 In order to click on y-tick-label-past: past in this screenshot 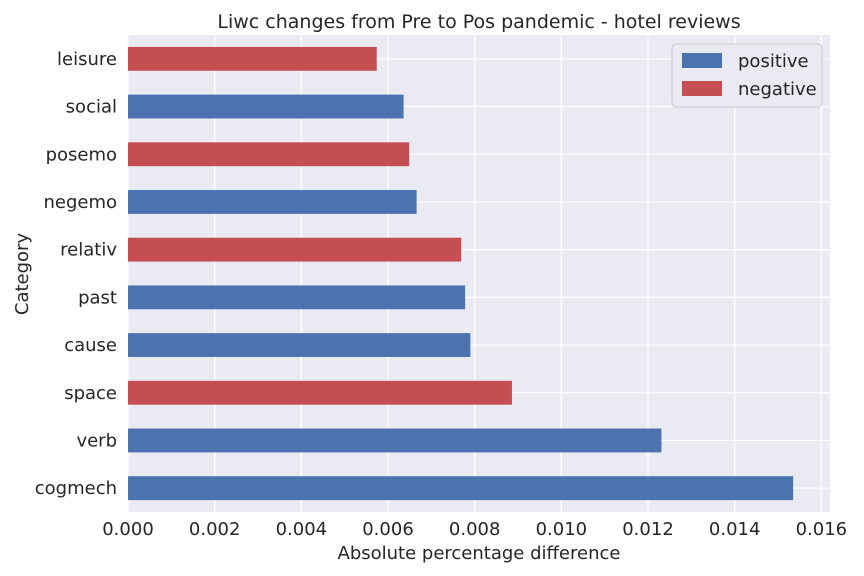, I will do `click(97, 297)`.